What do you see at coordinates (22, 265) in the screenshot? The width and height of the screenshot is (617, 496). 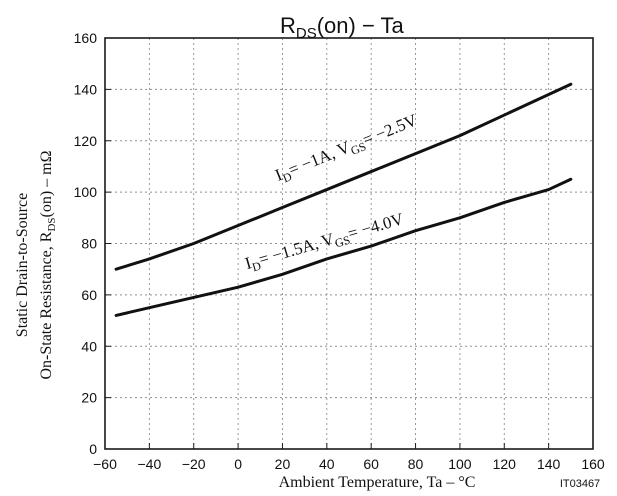 I see `y-axis-label-line-1: Static Drain-to-Source` at bounding box center [22, 265].